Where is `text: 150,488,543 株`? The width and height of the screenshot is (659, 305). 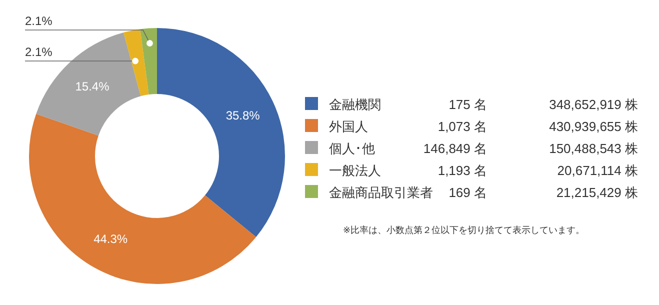
text: 150,488,543 株 is located at coordinates (593, 148).